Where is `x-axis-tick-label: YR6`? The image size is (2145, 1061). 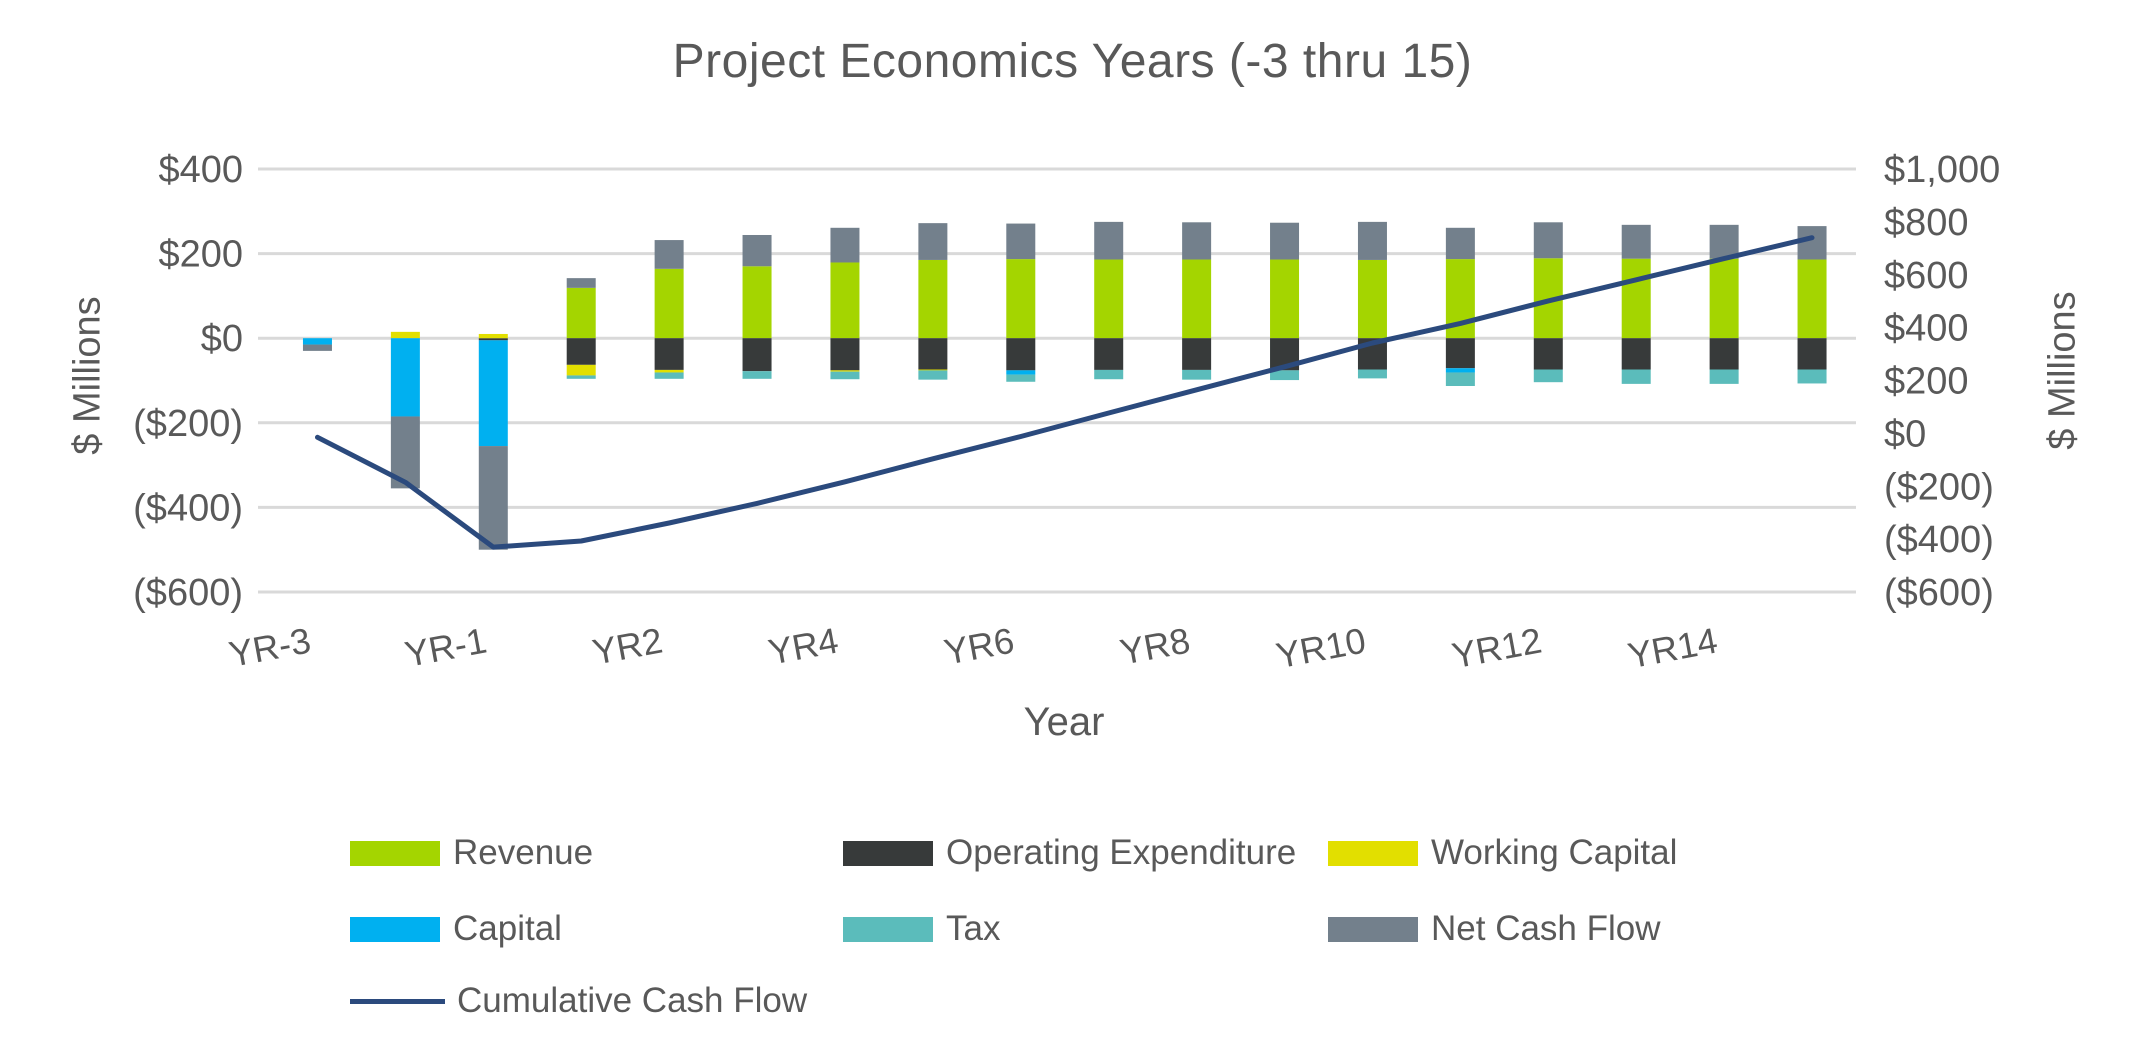 x-axis-tick-label: YR6 is located at coordinates (979, 646).